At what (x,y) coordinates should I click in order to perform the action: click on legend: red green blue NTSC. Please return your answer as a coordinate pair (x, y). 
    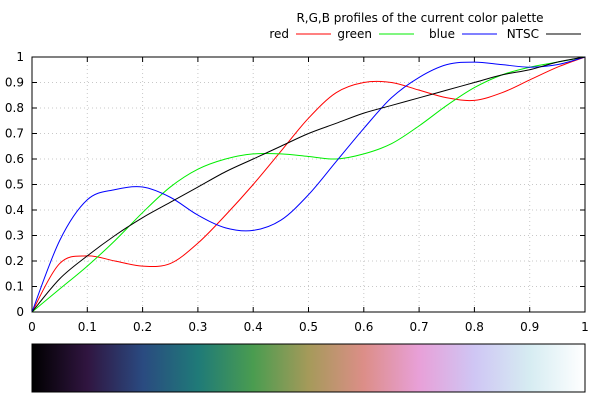
    Looking at the image, I should click on (425, 34).